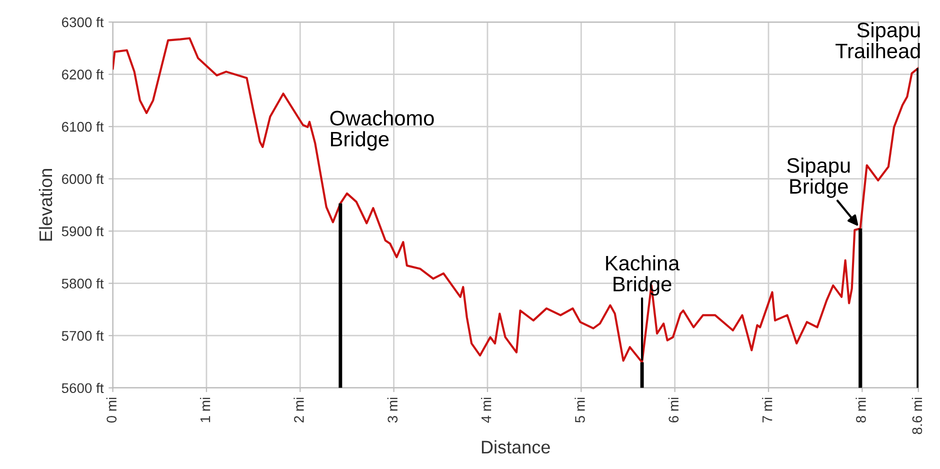 The height and width of the screenshot is (469, 940). What do you see at coordinates (818, 178) in the screenshot?
I see `annotation: Sipapu Bridge` at bounding box center [818, 178].